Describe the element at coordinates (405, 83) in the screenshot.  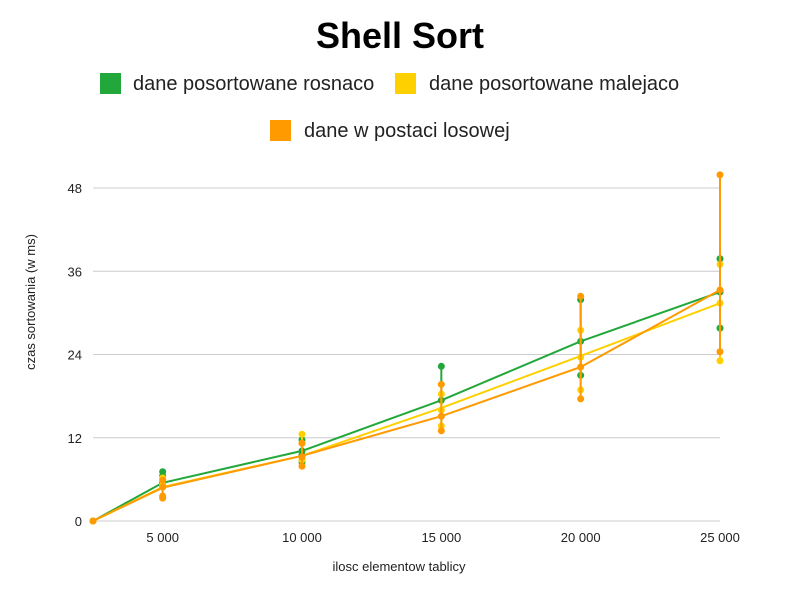
I see `legend-swatch-yellow` at that location.